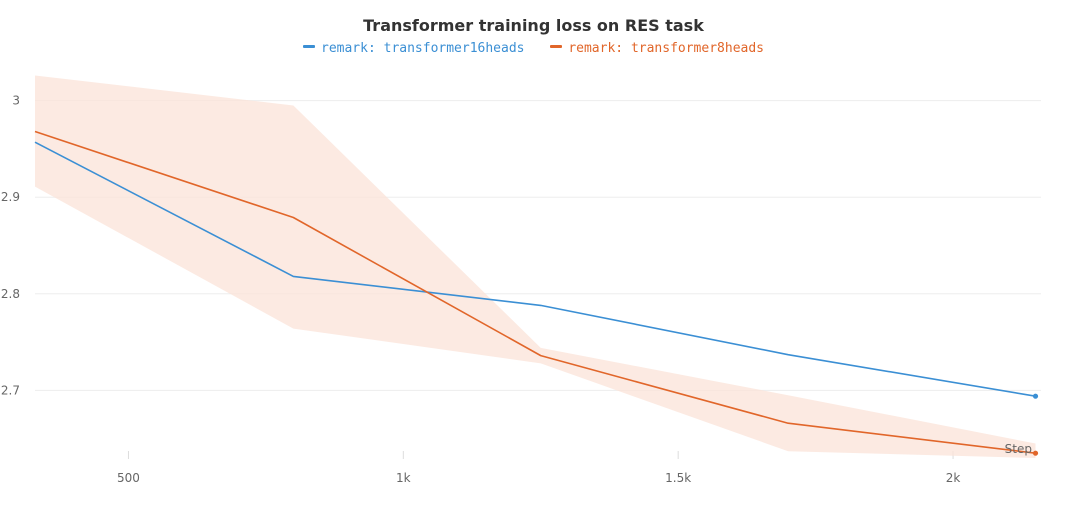 This screenshot has width=1067, height=513. I want to click on x-tick-label: 2k, so click(953, 478).